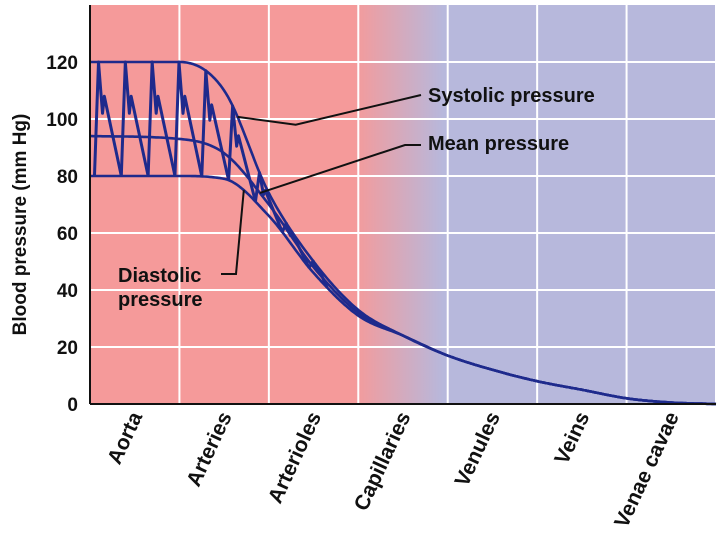 Image resolution: width=720 pixels, height=540 pixels. I want to click on y-tick-label: 60, so click(67, 234).